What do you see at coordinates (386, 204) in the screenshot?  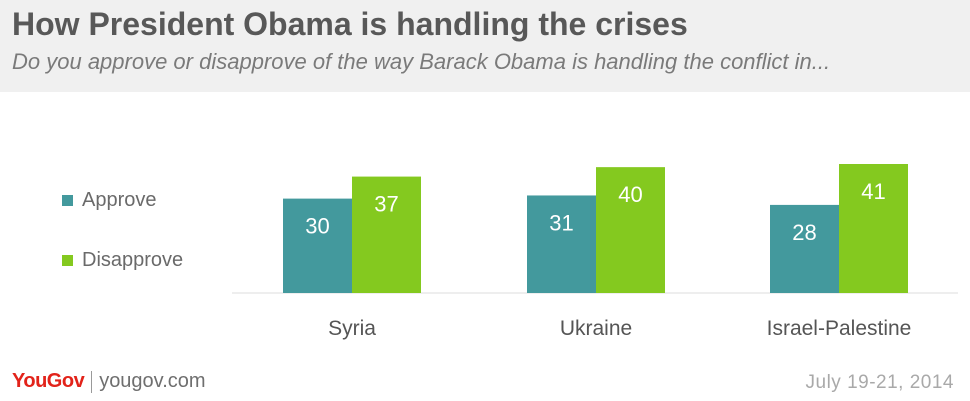 I see `value-label-disapprove-syria: 37` at bounding box center [386, 204].